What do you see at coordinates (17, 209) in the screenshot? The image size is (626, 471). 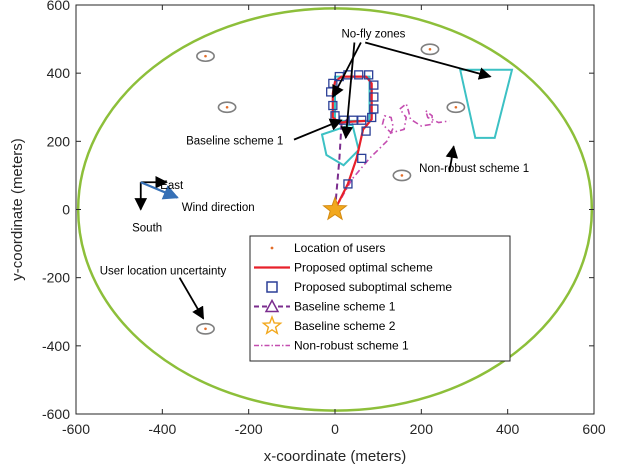 I see `y-axis-label: y-coordinate (meters)` at bounding box center [17, 209].